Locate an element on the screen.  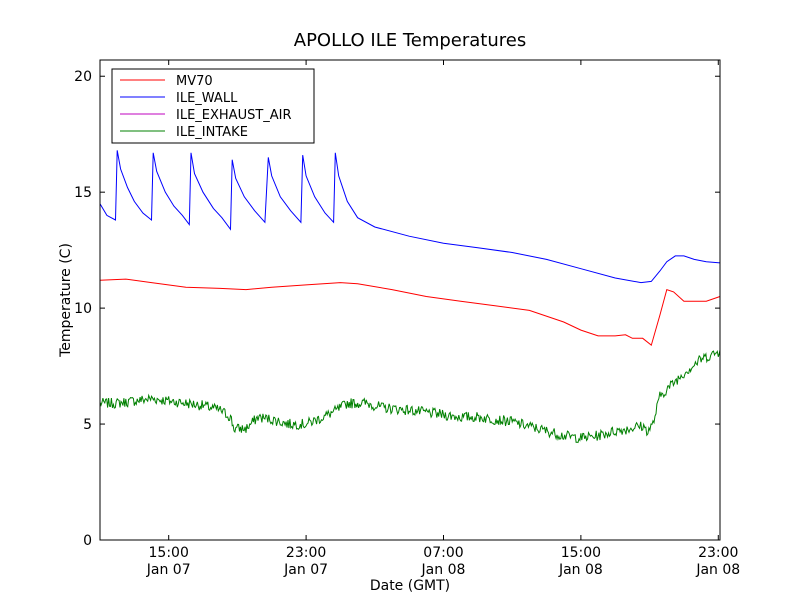
x-axis-label: Date (GMT) is located at coordinates (410, 586).